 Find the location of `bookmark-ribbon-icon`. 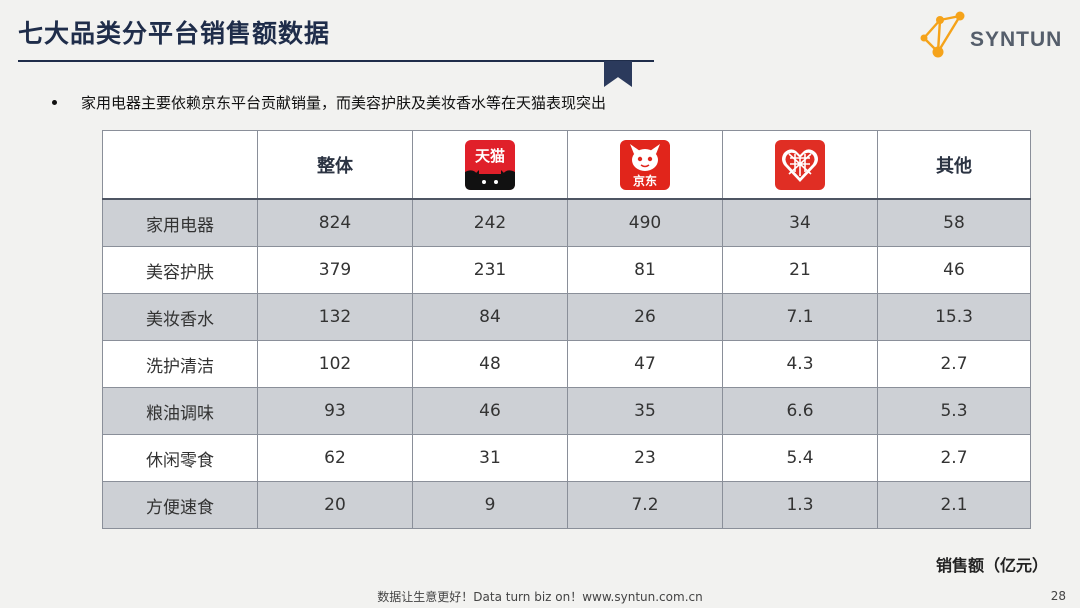

bookmark-ribbon-icon is located at coordinates (618, 74).